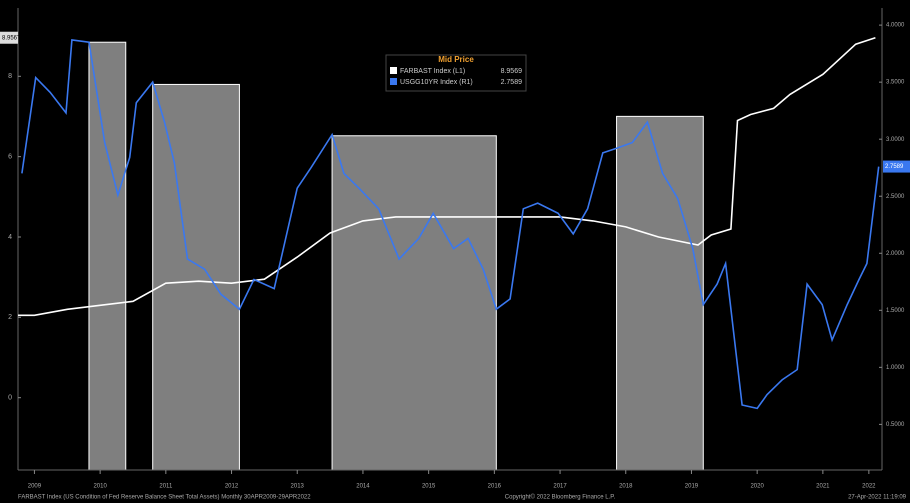  I want to click on y-tick-label: 8, so click(10, 76).